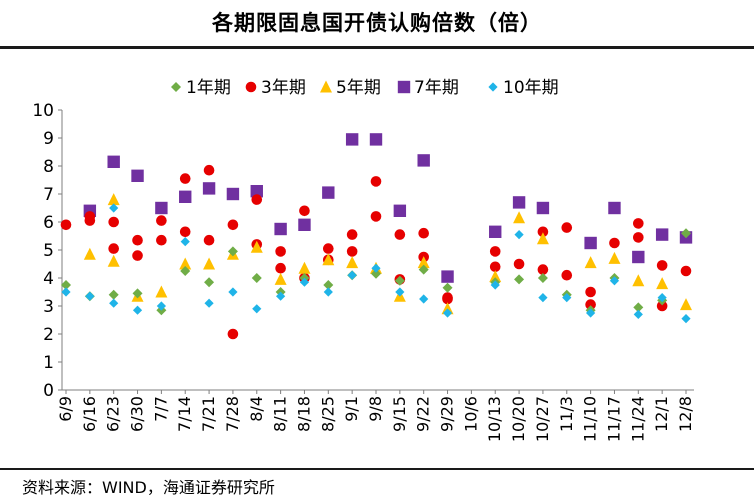  Describe the element at coordinates (358, 88) in the screenshot. I see `legend-label-5y: 5年期` at that location.